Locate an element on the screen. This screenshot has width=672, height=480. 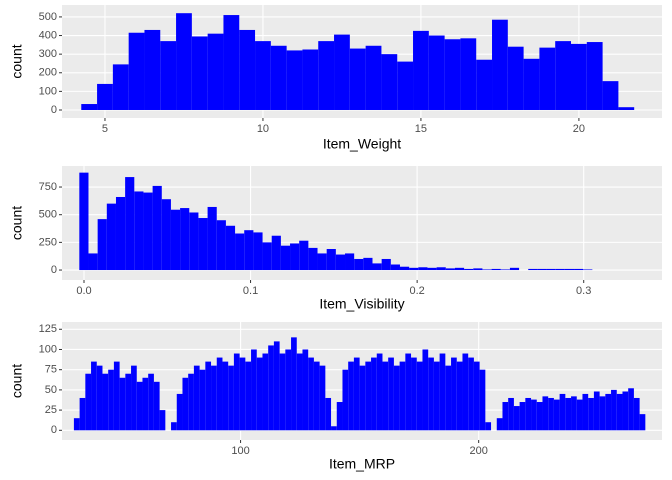
x-tick-label: 0.1 is located at coordinates (250, 291).